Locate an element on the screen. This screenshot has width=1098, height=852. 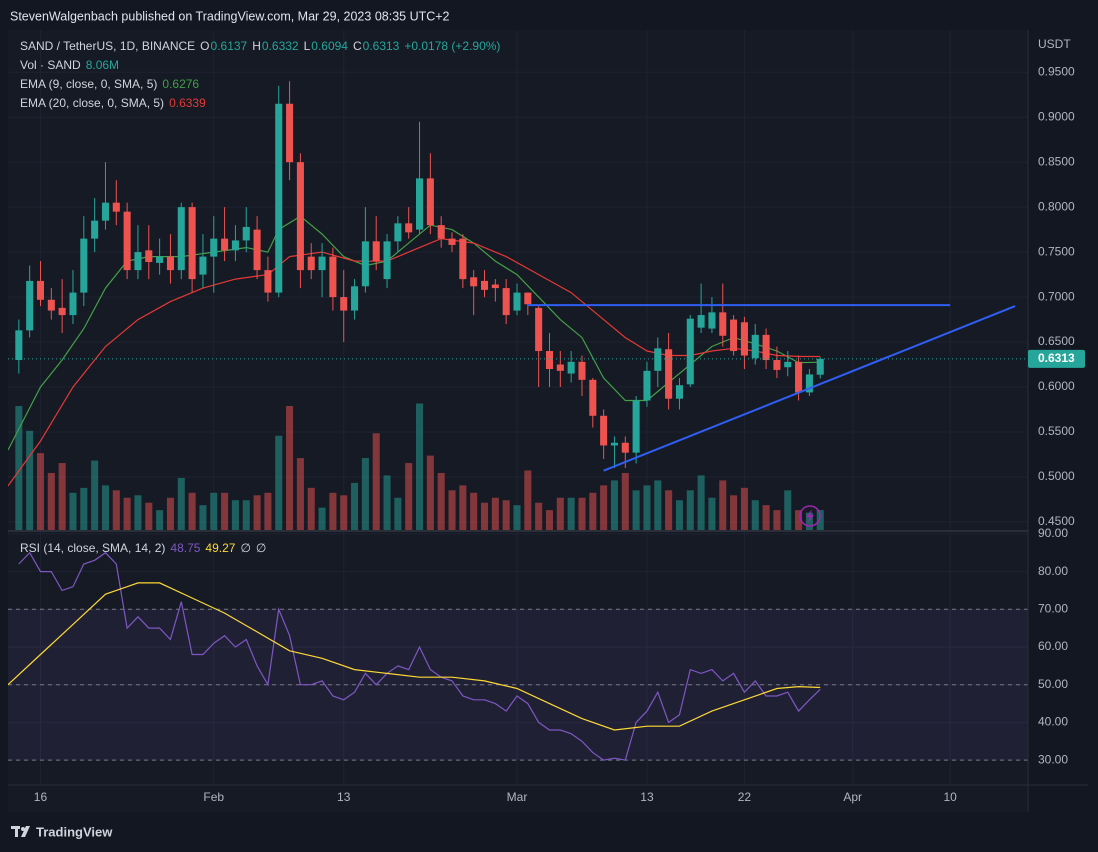
alert-icon is located at coordinates (810, 516).